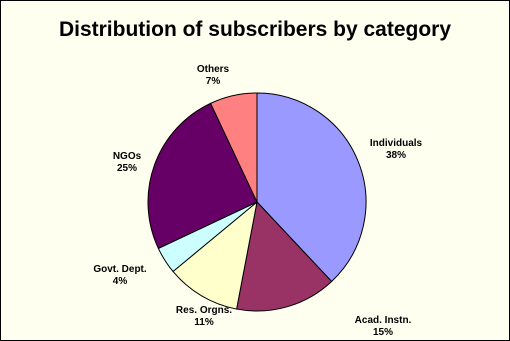  I want to click on pie-slice-others, so click(233, 147).